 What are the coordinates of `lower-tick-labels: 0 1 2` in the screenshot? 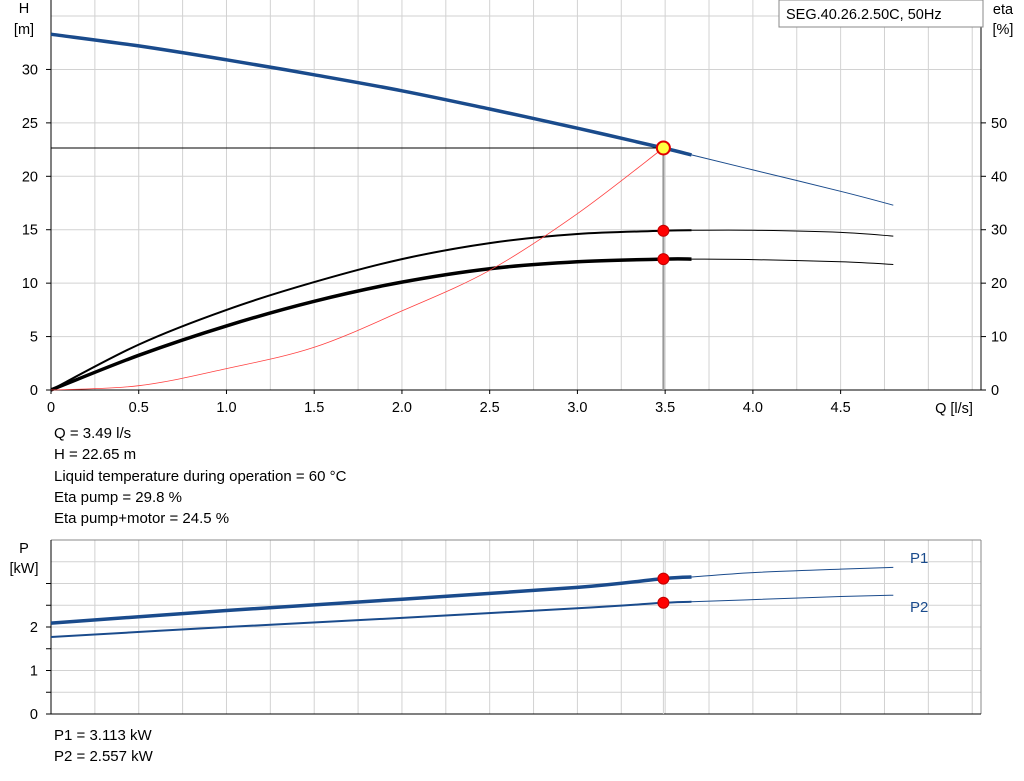 It's located at (40, 653).